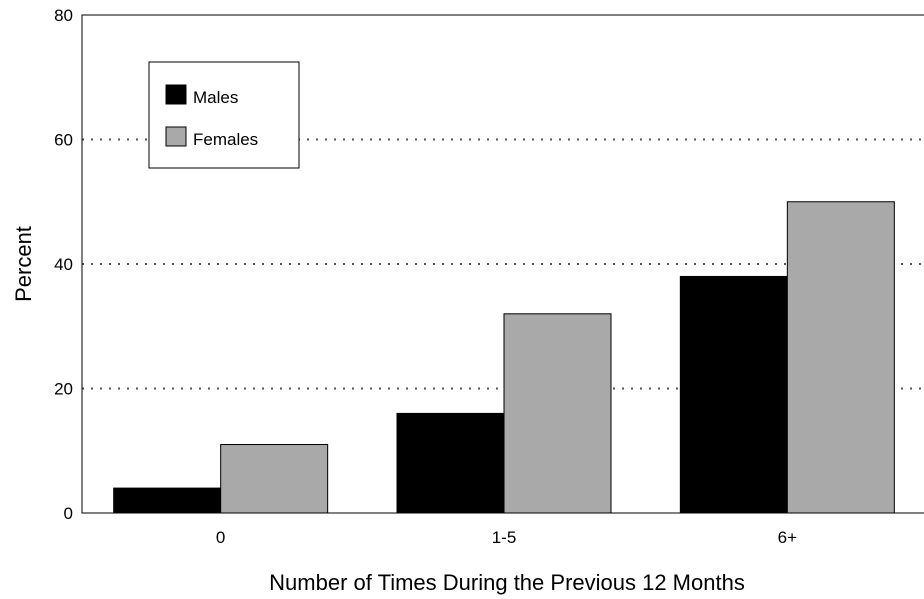 This screenshot has width=924, height=599. I want to click on y-axis-title: Percent, so click(23, 264).